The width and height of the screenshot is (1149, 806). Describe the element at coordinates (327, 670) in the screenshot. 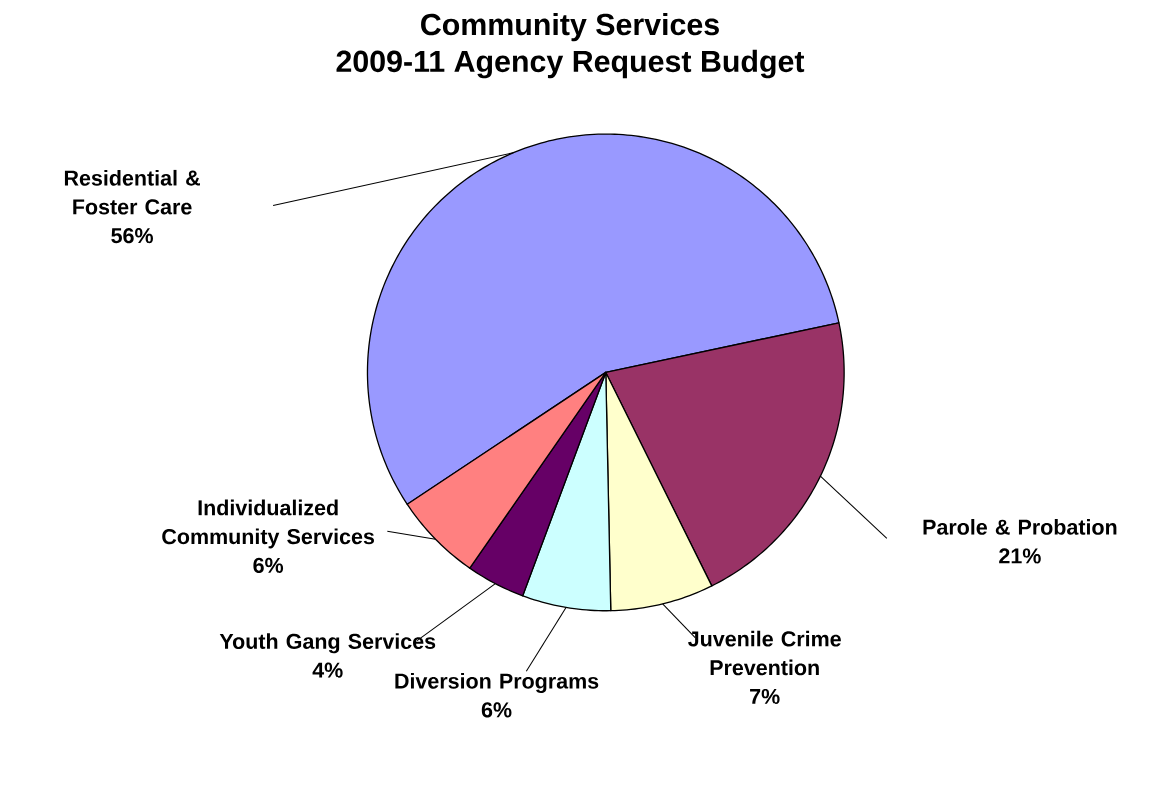

I see `data-label: 4%` at that location.